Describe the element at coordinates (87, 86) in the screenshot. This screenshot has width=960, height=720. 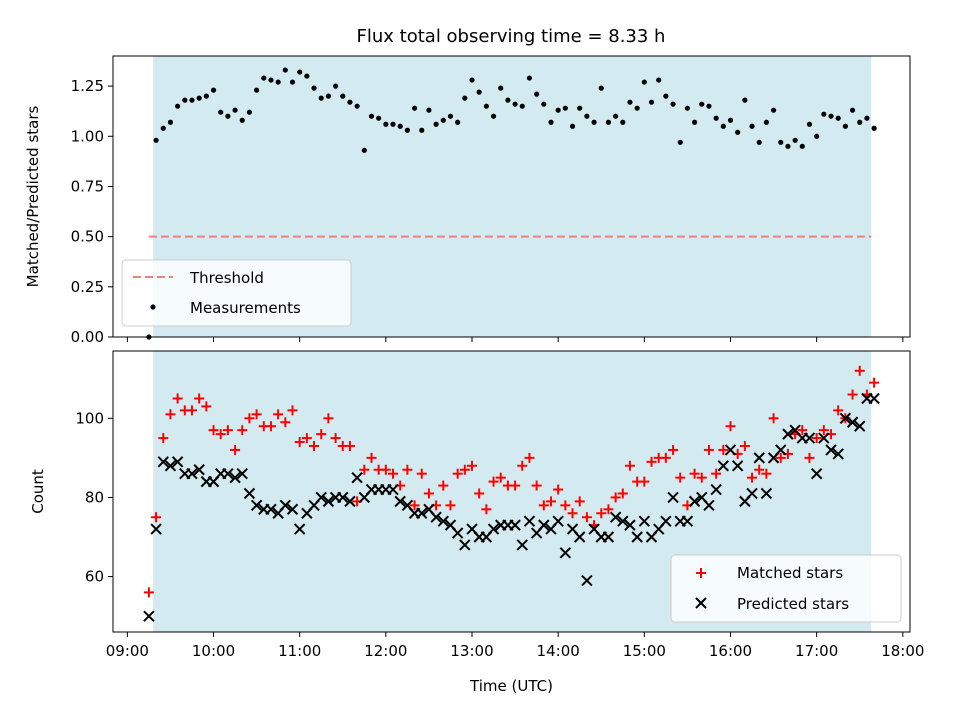
I see `top-y-tick-label: 1.25` at that location.